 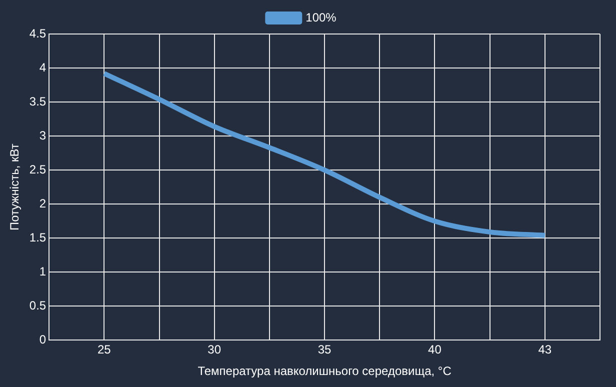 What do you see at coordinates (42, 271) in the screenshot?
I see `y-tick-label: 1` at bounding box center [42, 271].